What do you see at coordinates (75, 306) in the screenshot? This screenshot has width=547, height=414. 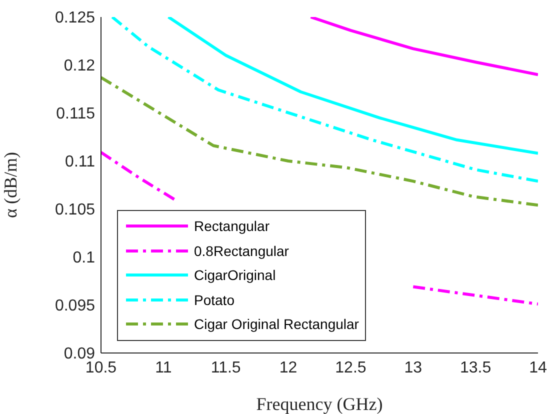 I see `y-tick-label: 0.095` at bounding box center [75, 306].